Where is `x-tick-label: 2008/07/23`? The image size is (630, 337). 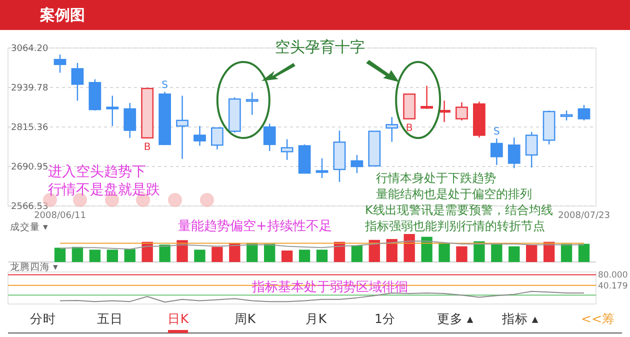
x-tick-label: 2008/07/23 is located at coordinates (584, 216).